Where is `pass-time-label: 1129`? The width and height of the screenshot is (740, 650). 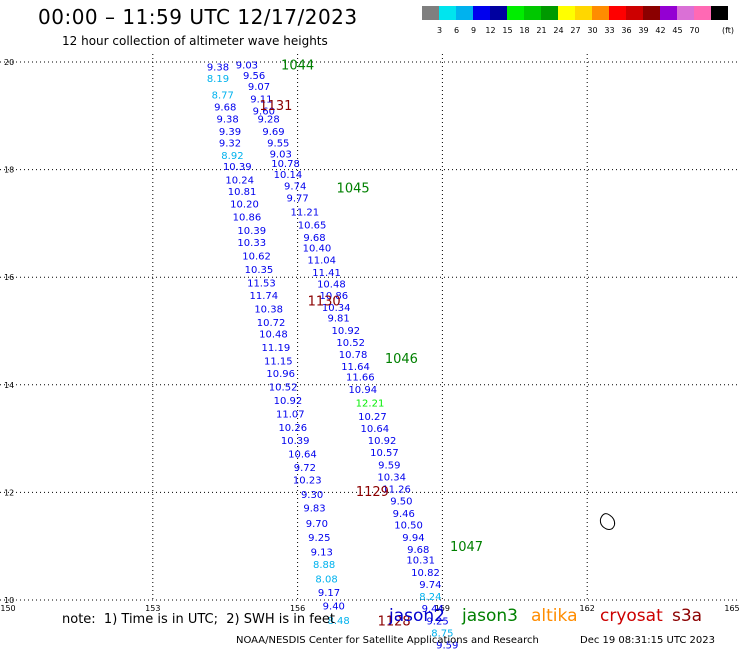 pass-time-label: 1129 is located at coordinates (372, 492).